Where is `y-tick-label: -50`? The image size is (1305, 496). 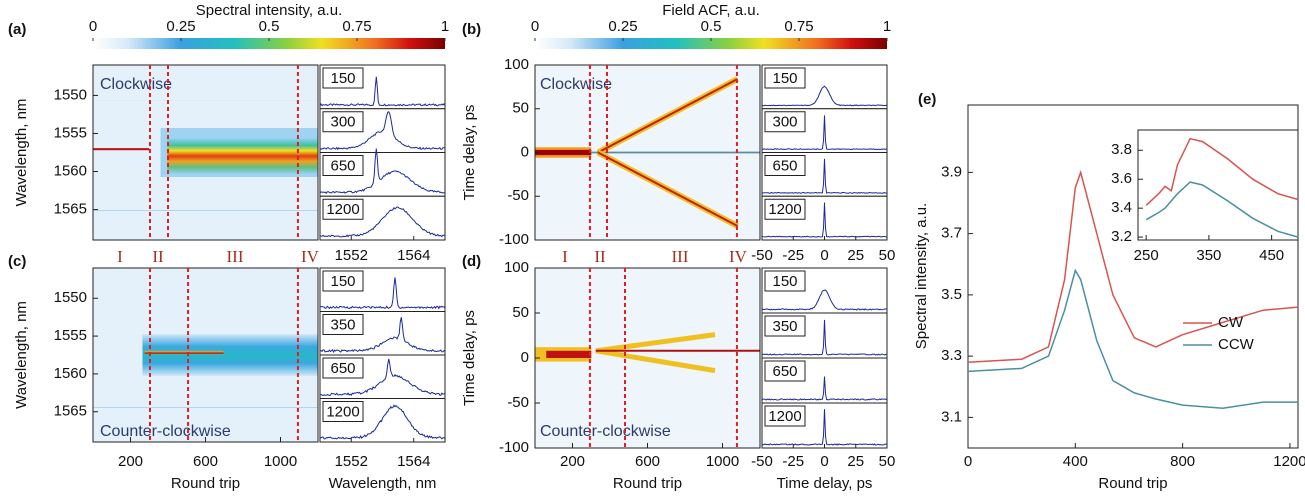
y-tick-label: -50 is located at coordinates (518, 402).